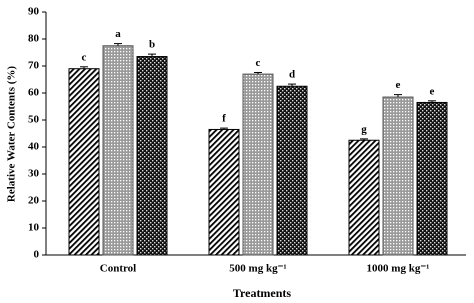 The height and width of the screenshot is (303, 474). I want to click on y-tick-label: 50, so click(34, 120).